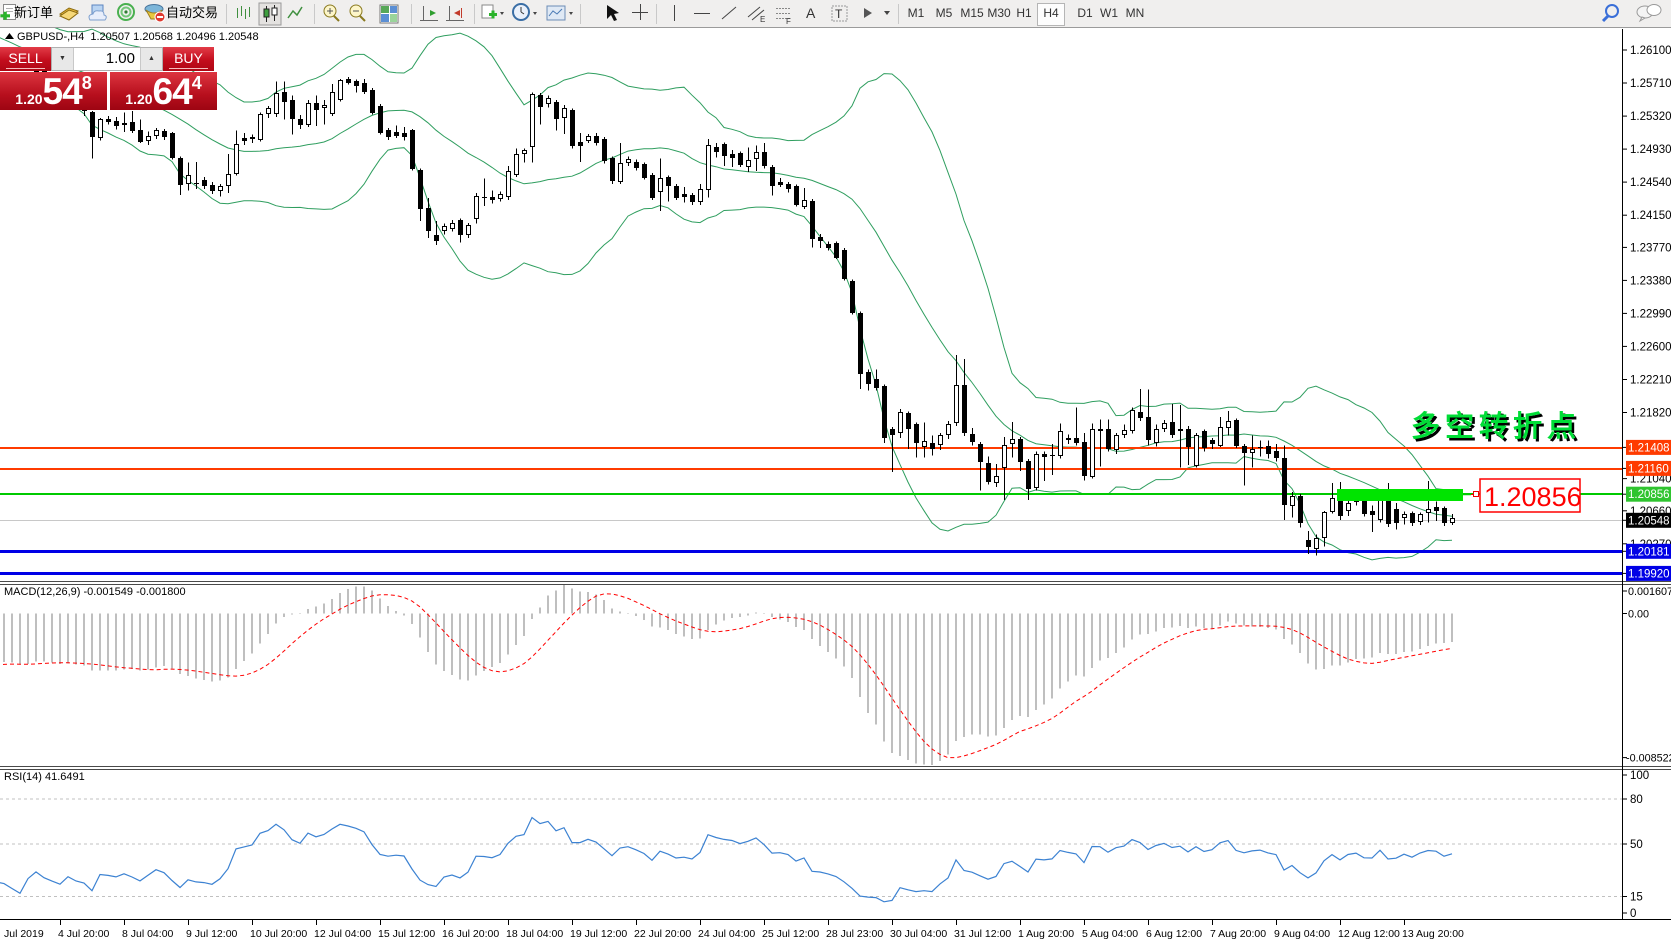 This screenshot has width=1671, height=947. Describe the element at coordinates (1636, 898) in the screenshot. I see `svg-text: 15` at that location.